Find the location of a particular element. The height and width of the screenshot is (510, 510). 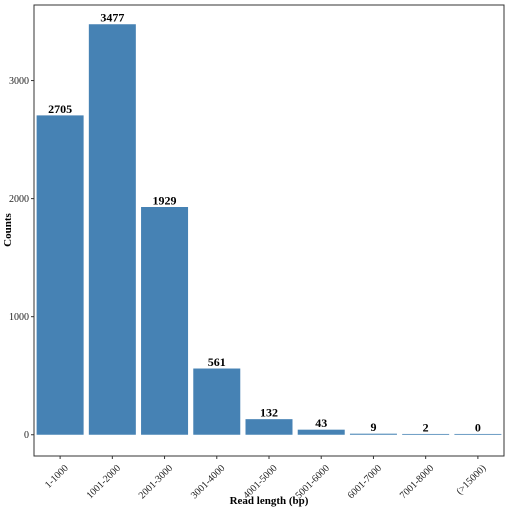

y-tick-label: 0 is located at coordinates (26, 435).